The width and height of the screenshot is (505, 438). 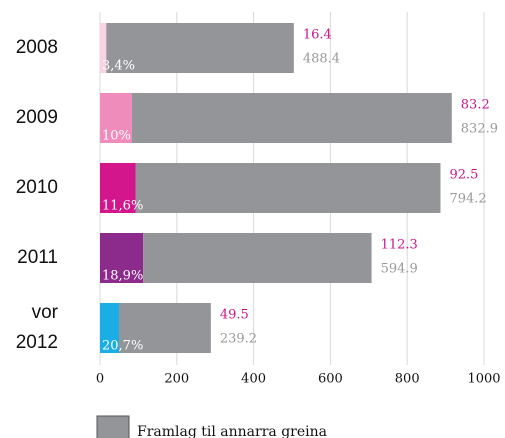 What do you see at coordinates (463, 175) in the screenshot?
I see `value-label: 92.5` at bounding box center [463, 175].